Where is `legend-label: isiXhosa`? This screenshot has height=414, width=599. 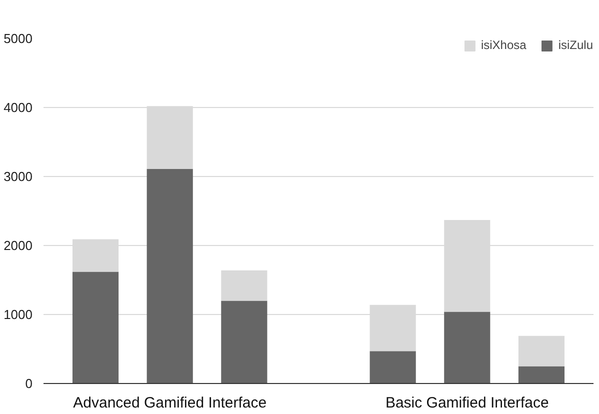 legend-label: isiXhosa is located at coordinates (503, 45).